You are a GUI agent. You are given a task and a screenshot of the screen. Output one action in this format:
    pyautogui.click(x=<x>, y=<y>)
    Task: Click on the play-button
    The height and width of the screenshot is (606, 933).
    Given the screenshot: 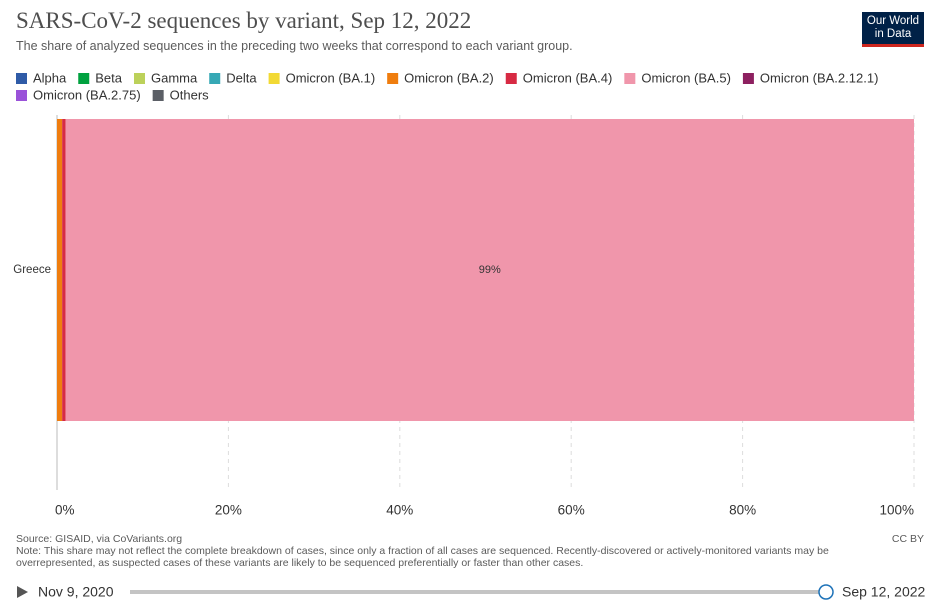 What is the action you would take?
    pyautogui.click(x=22, y=592)
    